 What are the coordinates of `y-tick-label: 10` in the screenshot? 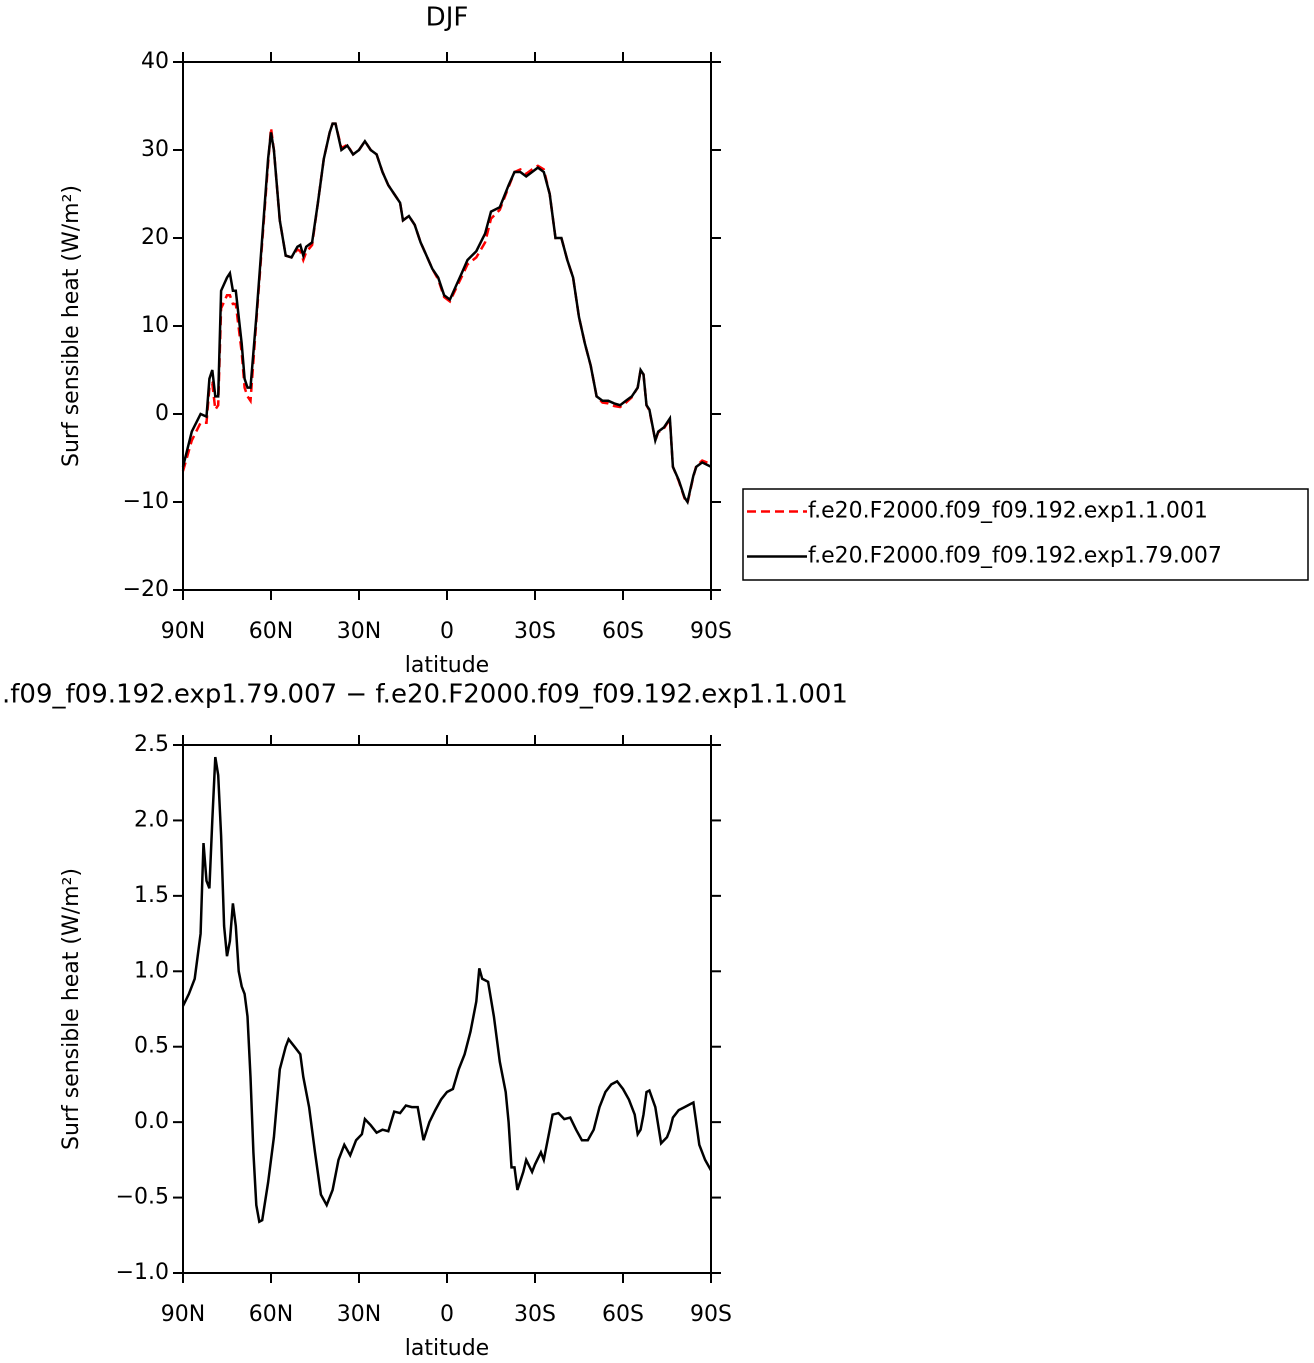 It's located at (155, 325).